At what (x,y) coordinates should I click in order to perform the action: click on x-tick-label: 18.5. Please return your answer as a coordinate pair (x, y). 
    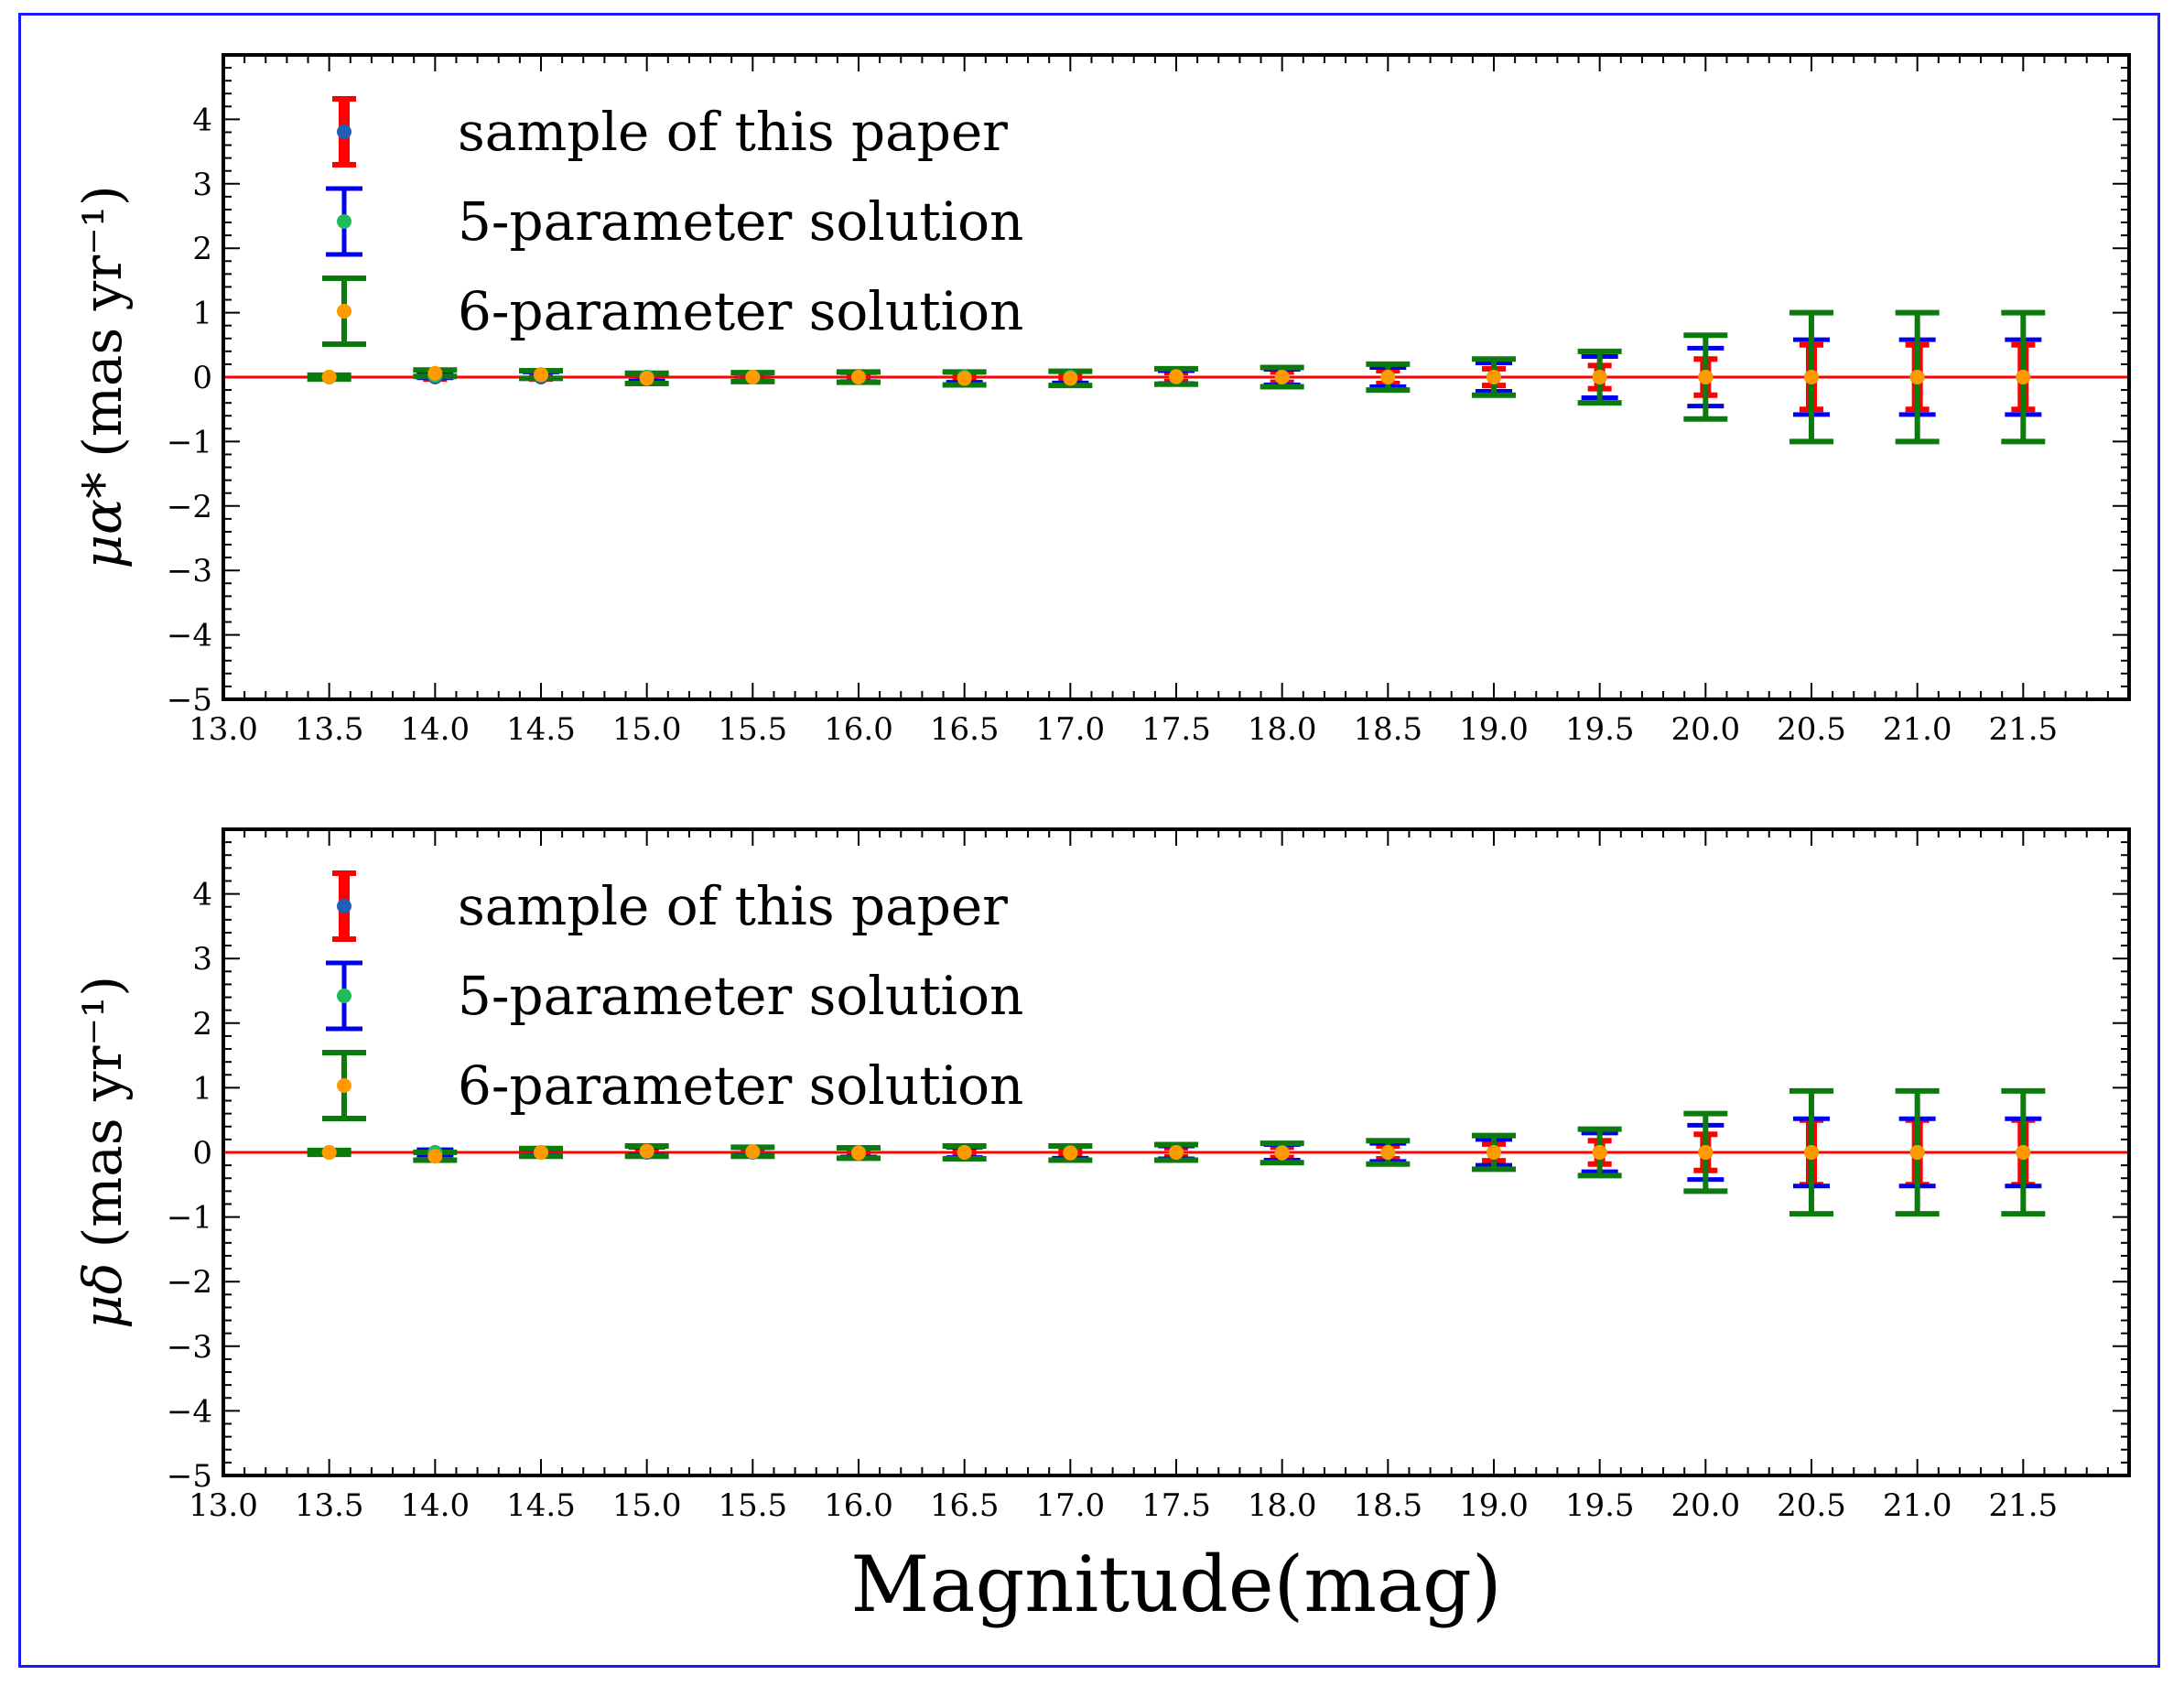
    Looking at the image, I should click on (1387, 1505).